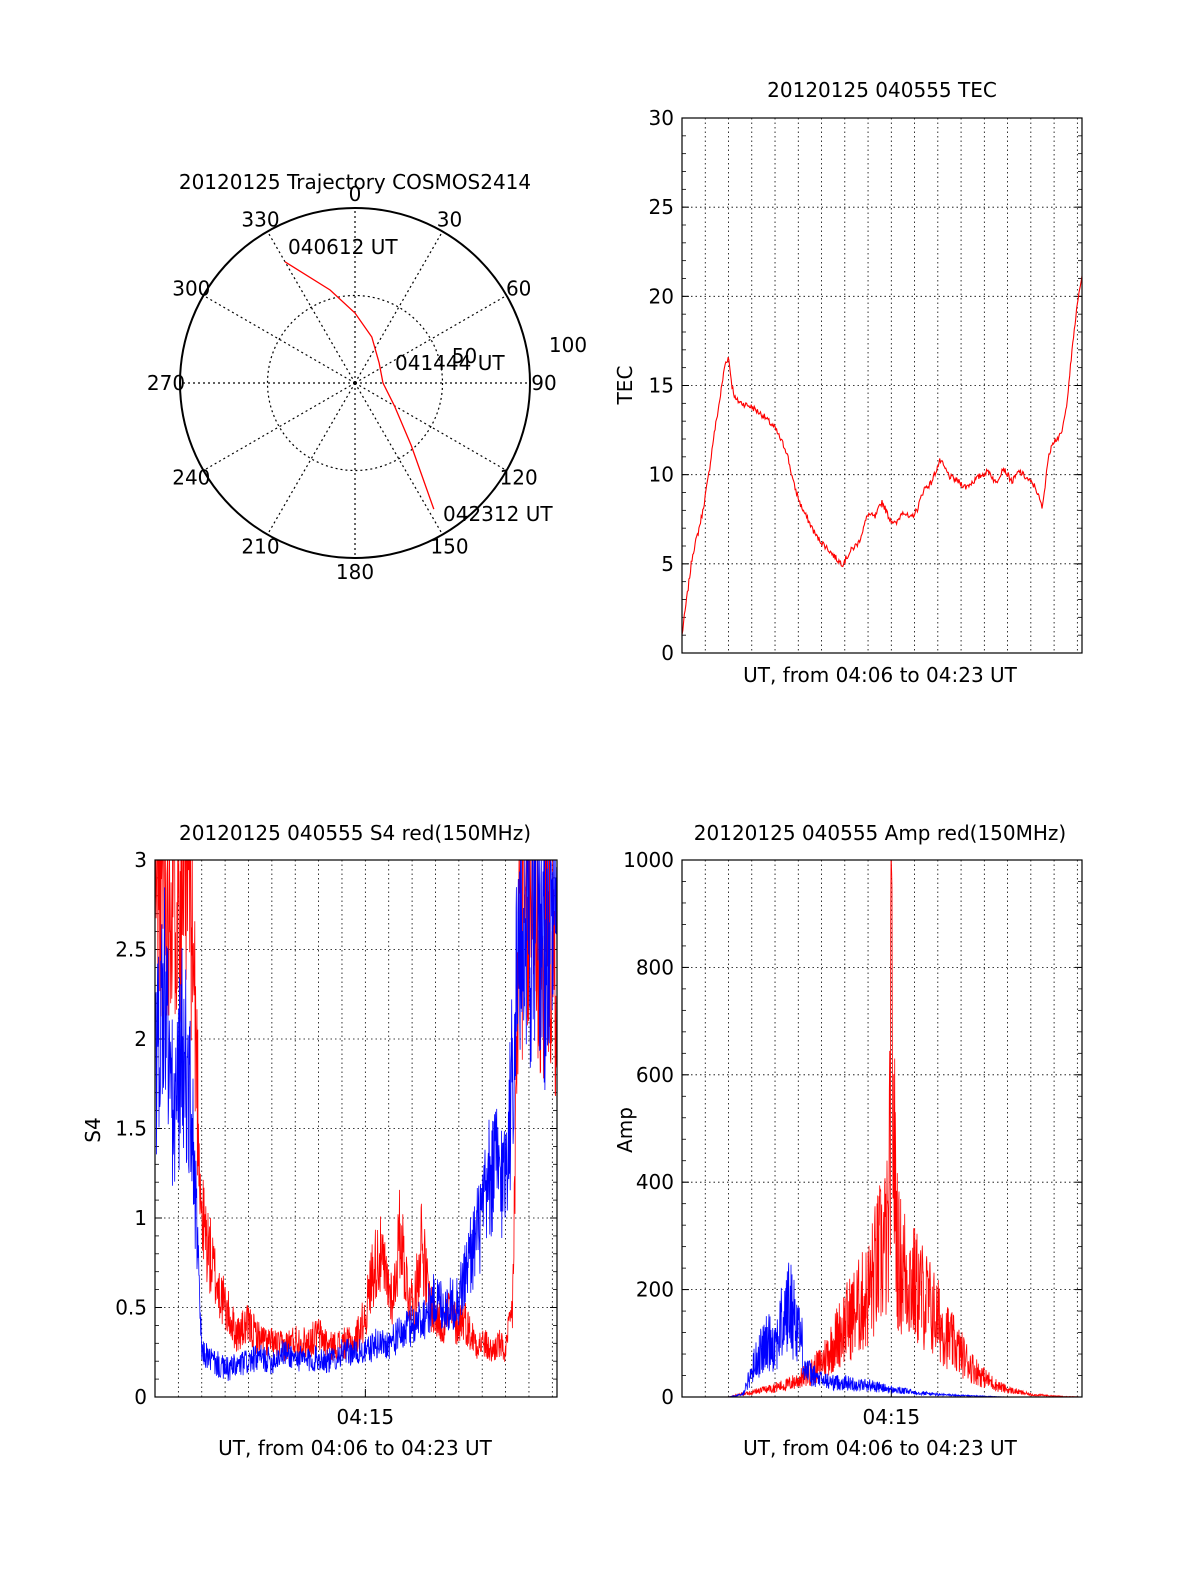 The image size is (1200, 1575). I want to click on annotation-mid-time: 041444 UT, so click(450, 363).